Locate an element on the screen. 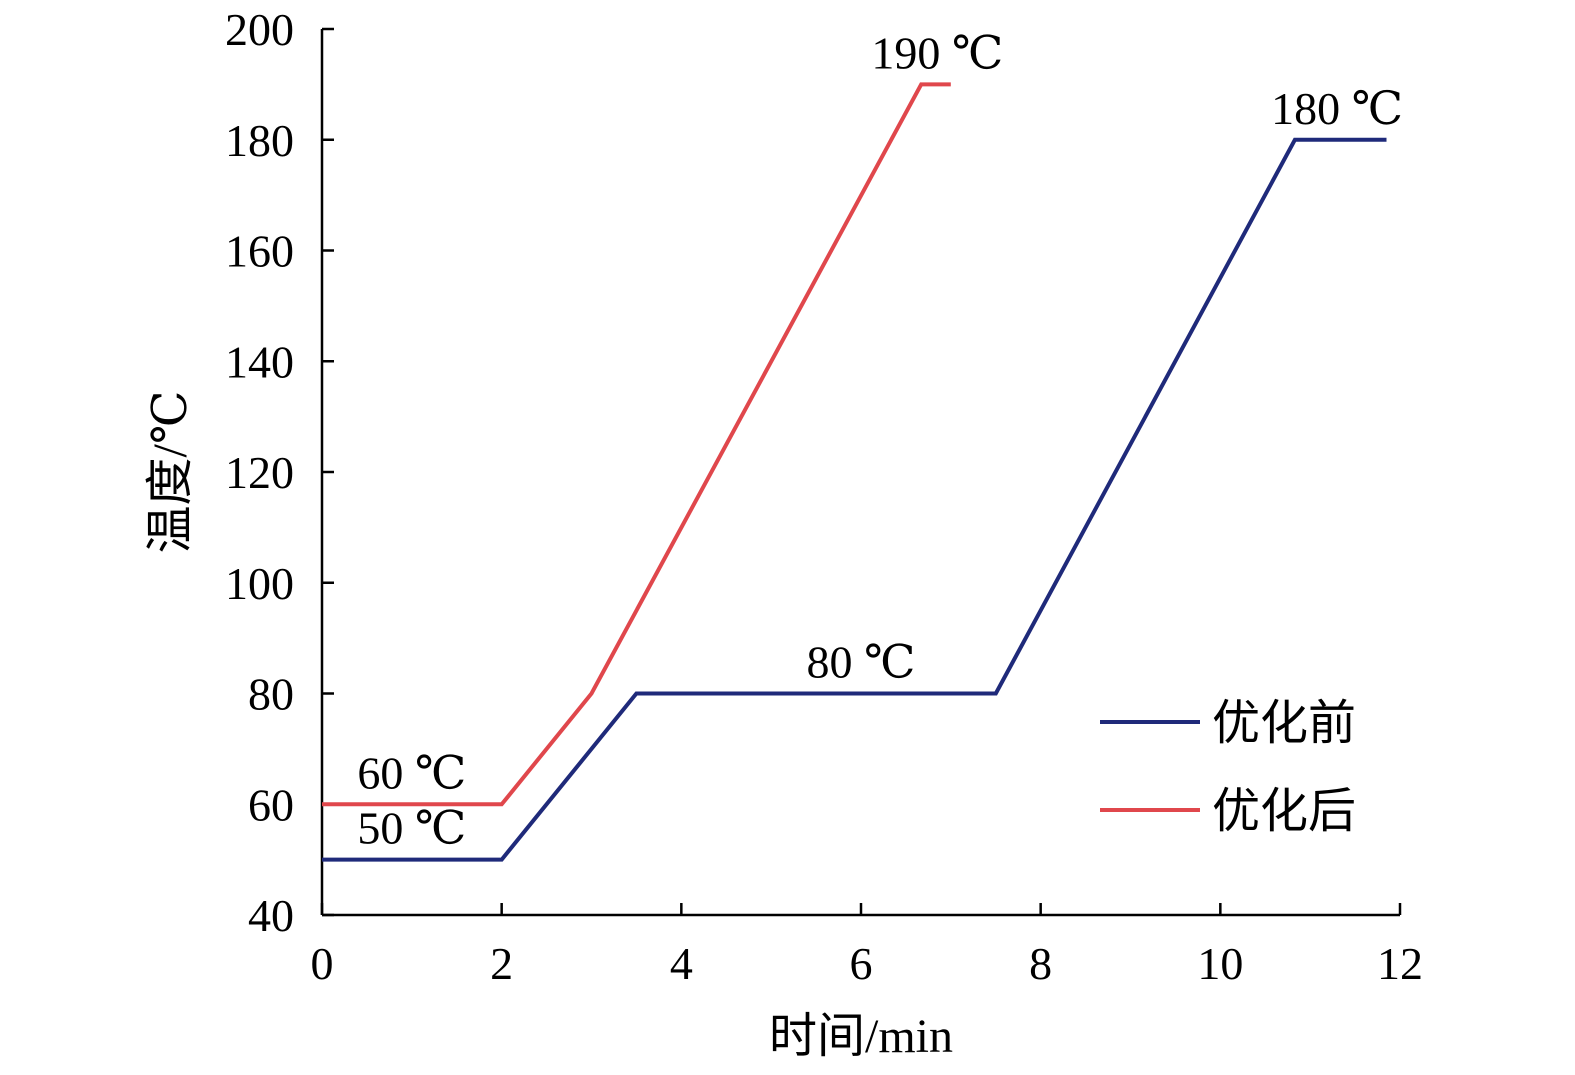  x-tick-label: 6 is located at coordinates (861, 963).